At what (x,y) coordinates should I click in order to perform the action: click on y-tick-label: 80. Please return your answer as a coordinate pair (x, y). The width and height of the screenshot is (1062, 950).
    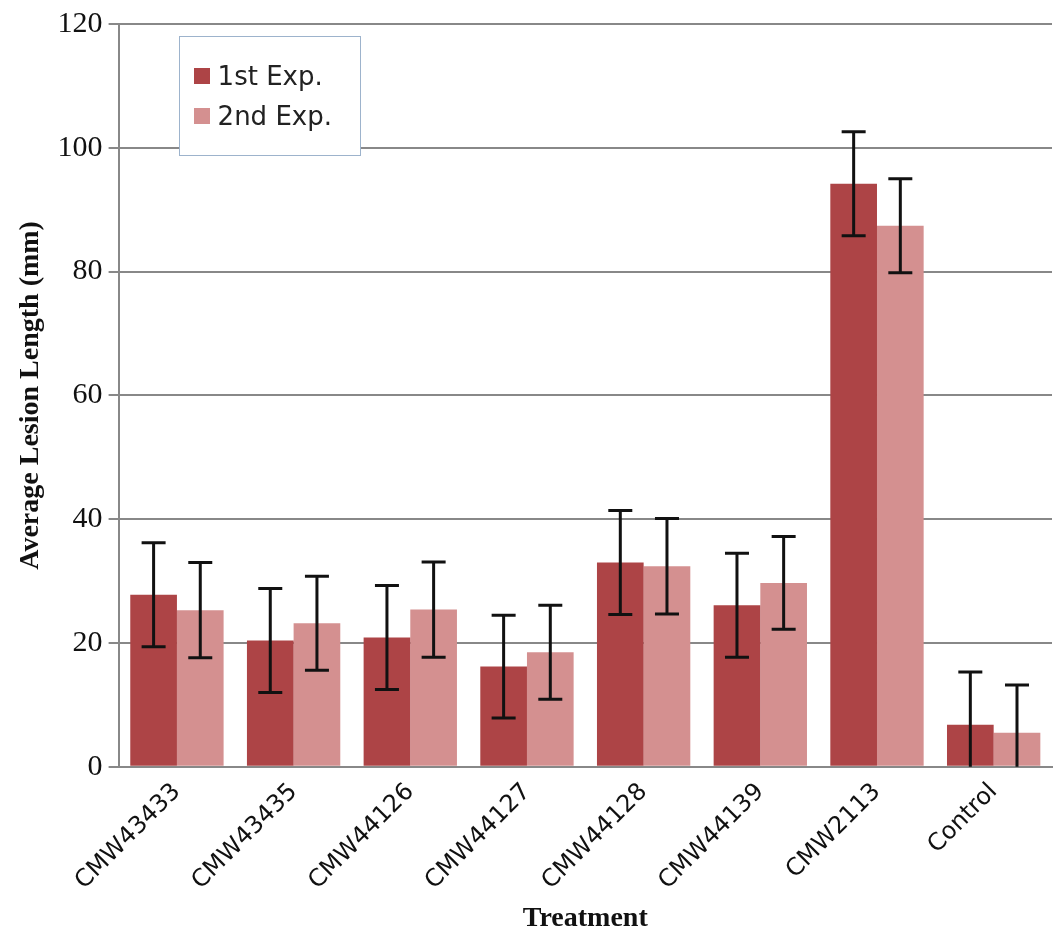
    Looking at the image, I should click on (87, 269).